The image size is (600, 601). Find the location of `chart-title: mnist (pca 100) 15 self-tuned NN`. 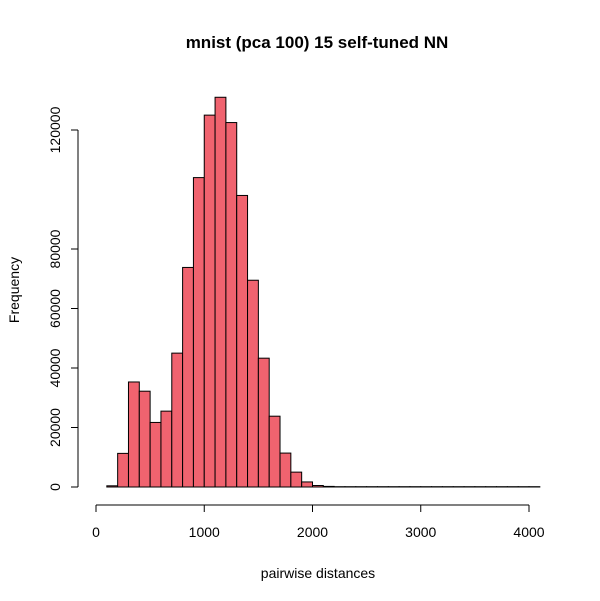

chart-title: mnist (pca 100) 15 self-tuned NN is located at coordinates (317, 42).